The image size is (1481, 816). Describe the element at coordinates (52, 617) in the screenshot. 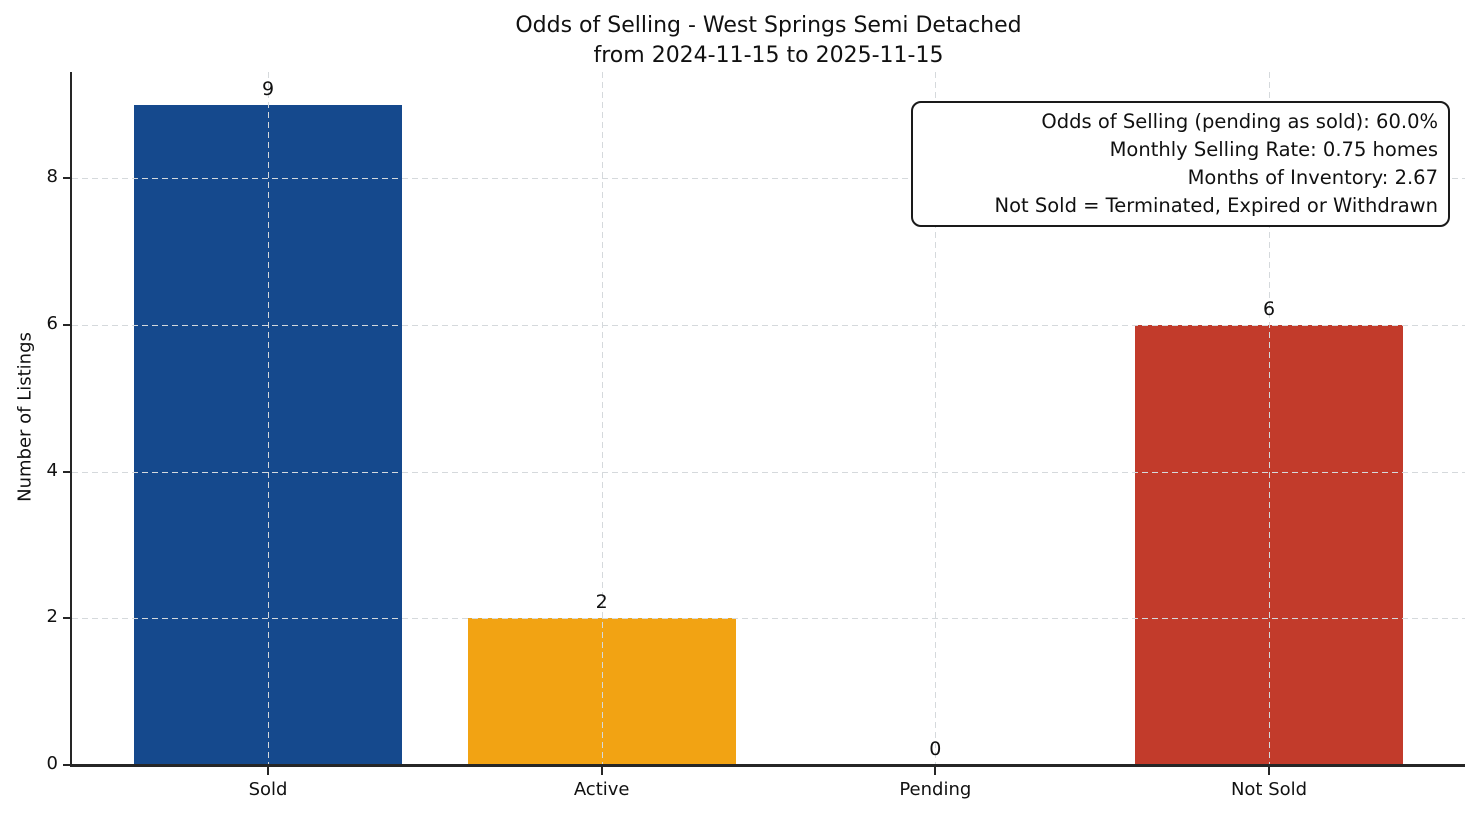

I see `y-tick-label: 2` at that location.